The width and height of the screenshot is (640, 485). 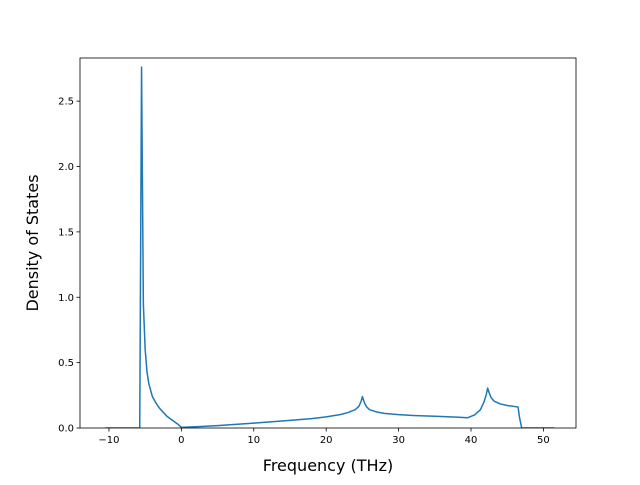 What do you see at coordinates (108, 440) in the screenshot?
I see `x-tick-label: −10` at bounding box center [108, 440].